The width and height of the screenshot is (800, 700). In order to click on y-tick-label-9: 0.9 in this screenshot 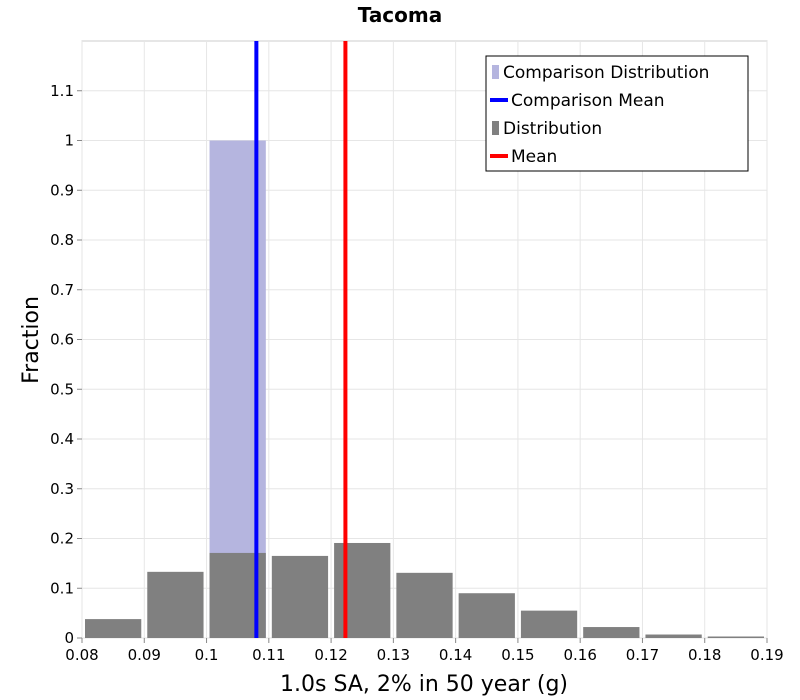, I will do `click(62, 190)`.